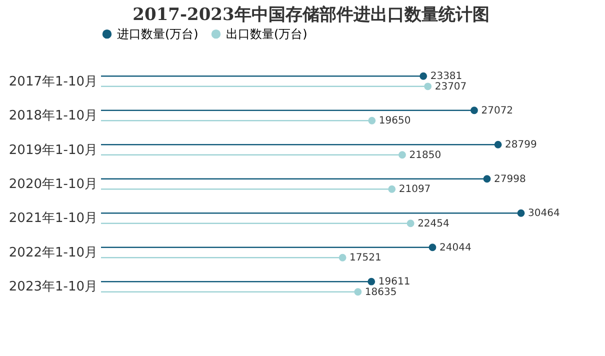 This screenshot has width=605, height=356. I want to click on chart-title: 2017-2023年中国存储部件进出口数量统计图, so click(311, 15).